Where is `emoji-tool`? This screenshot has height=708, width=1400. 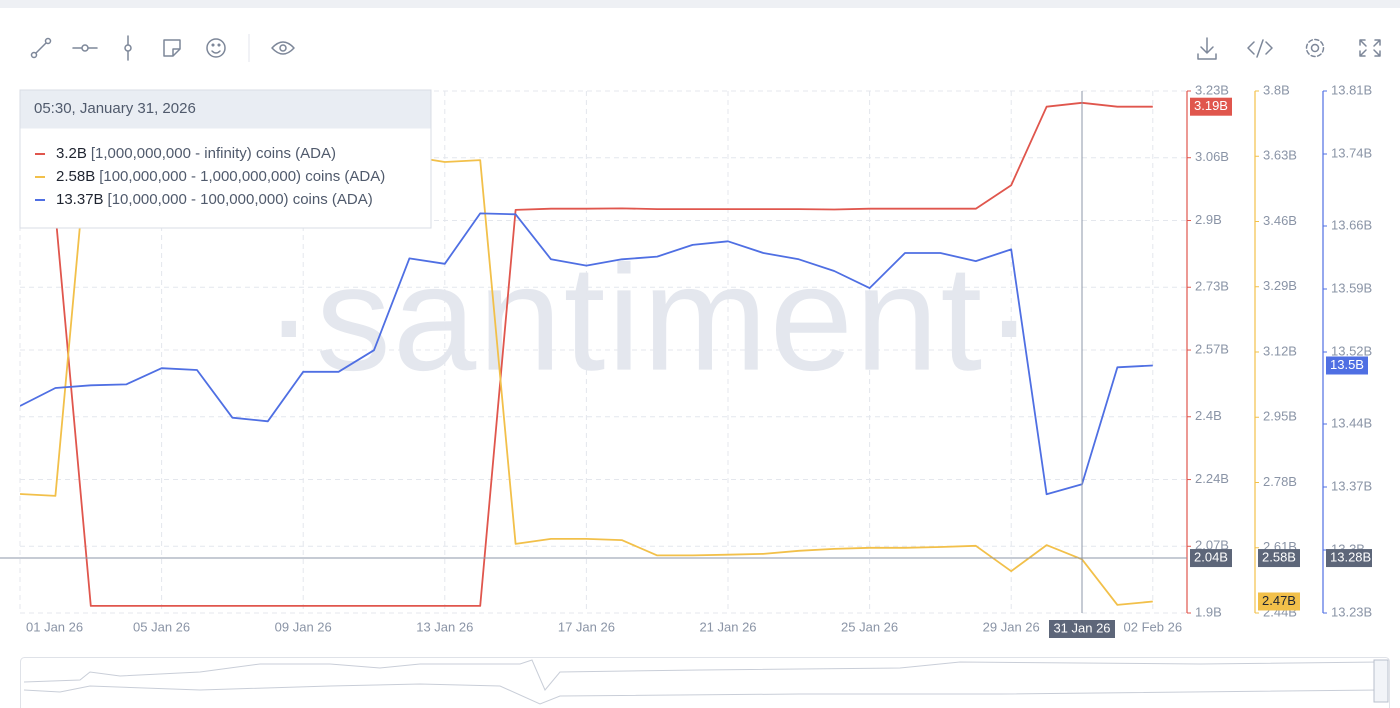
emoji-tool is located at coordinates (216, 48).